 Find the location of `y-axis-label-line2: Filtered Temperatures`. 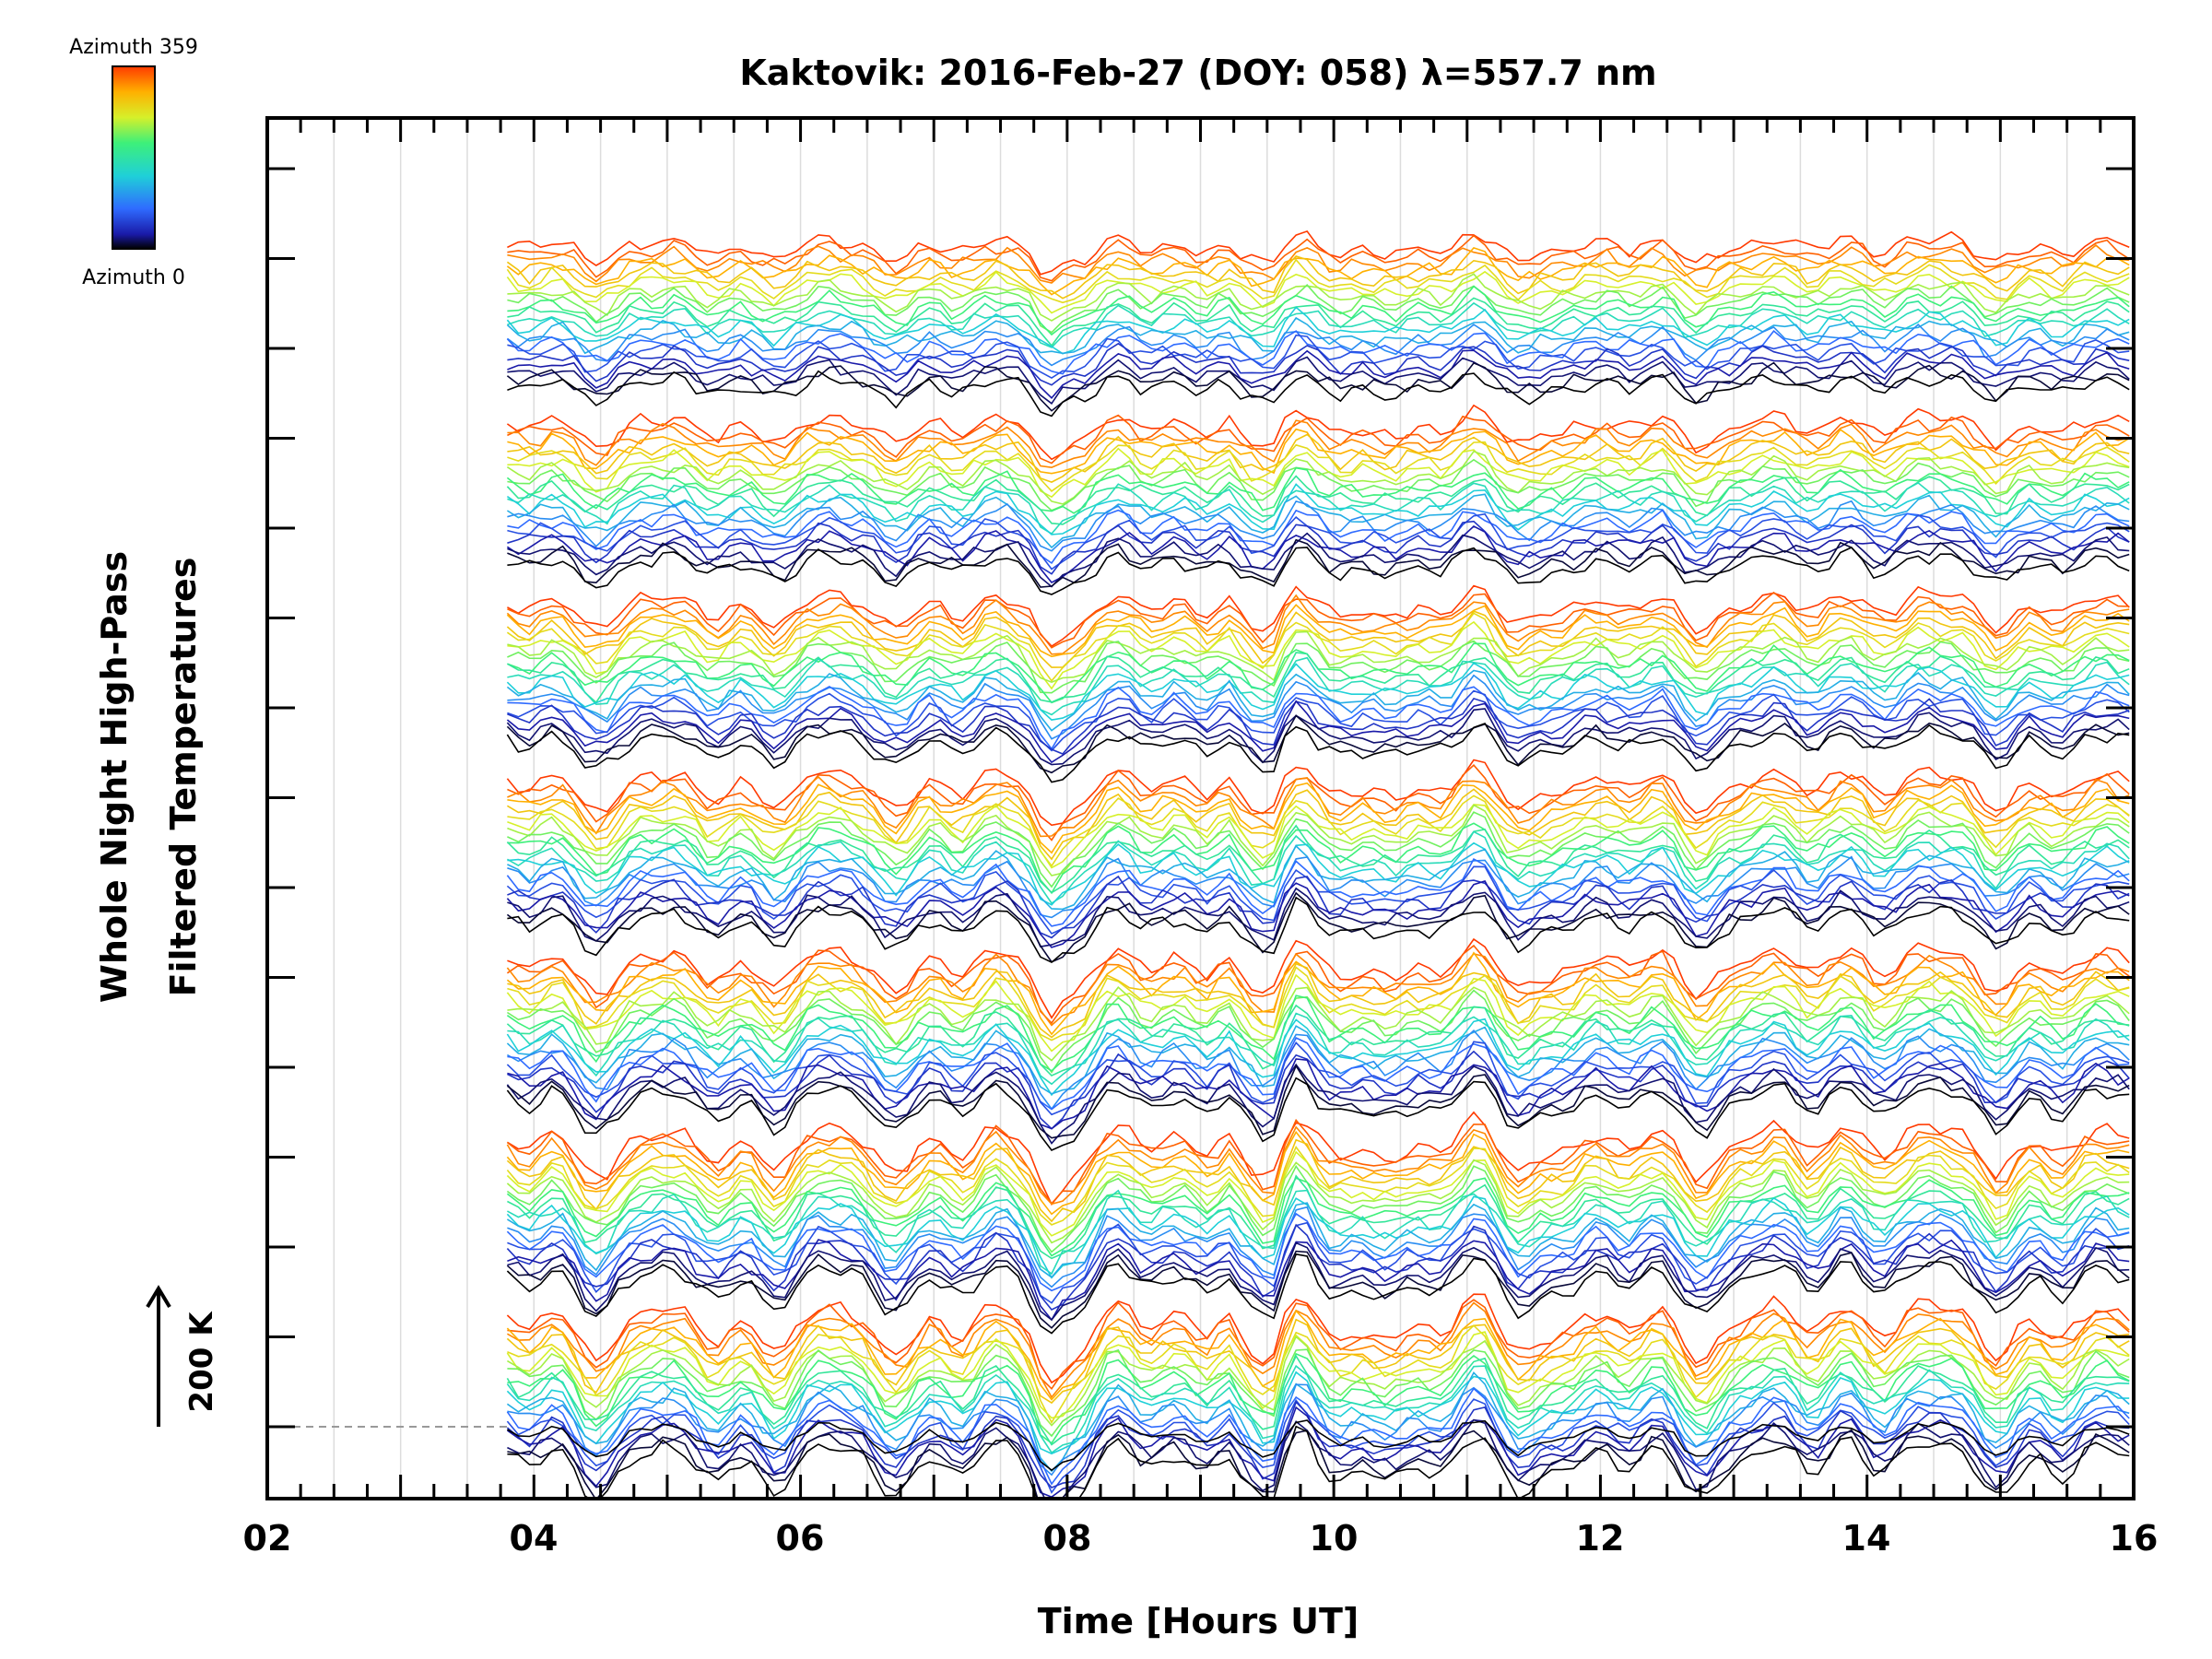

y-axis-label-line2: Filtered Temperatures is located at coordinates (183, 777).